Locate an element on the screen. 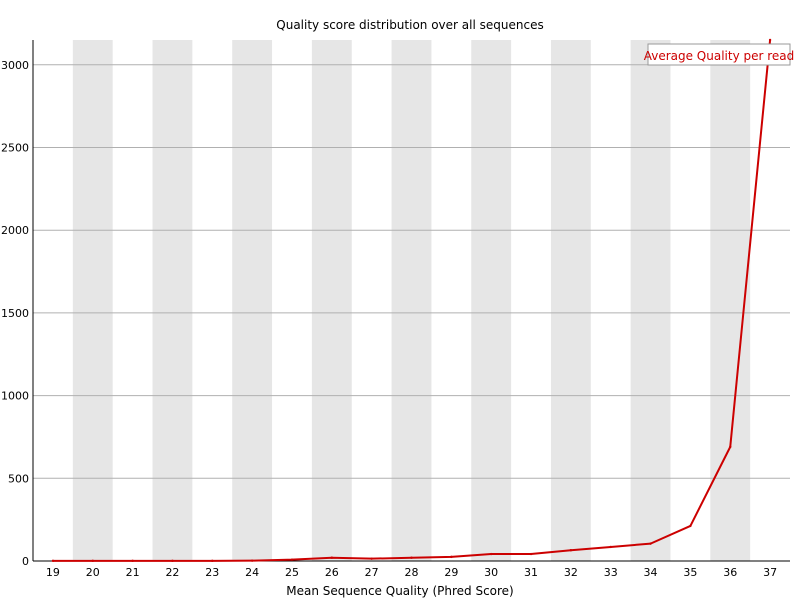 The width and height of the screenshot is (800, 600). y-tick-label: 500 is located at coordinates (18, 478).